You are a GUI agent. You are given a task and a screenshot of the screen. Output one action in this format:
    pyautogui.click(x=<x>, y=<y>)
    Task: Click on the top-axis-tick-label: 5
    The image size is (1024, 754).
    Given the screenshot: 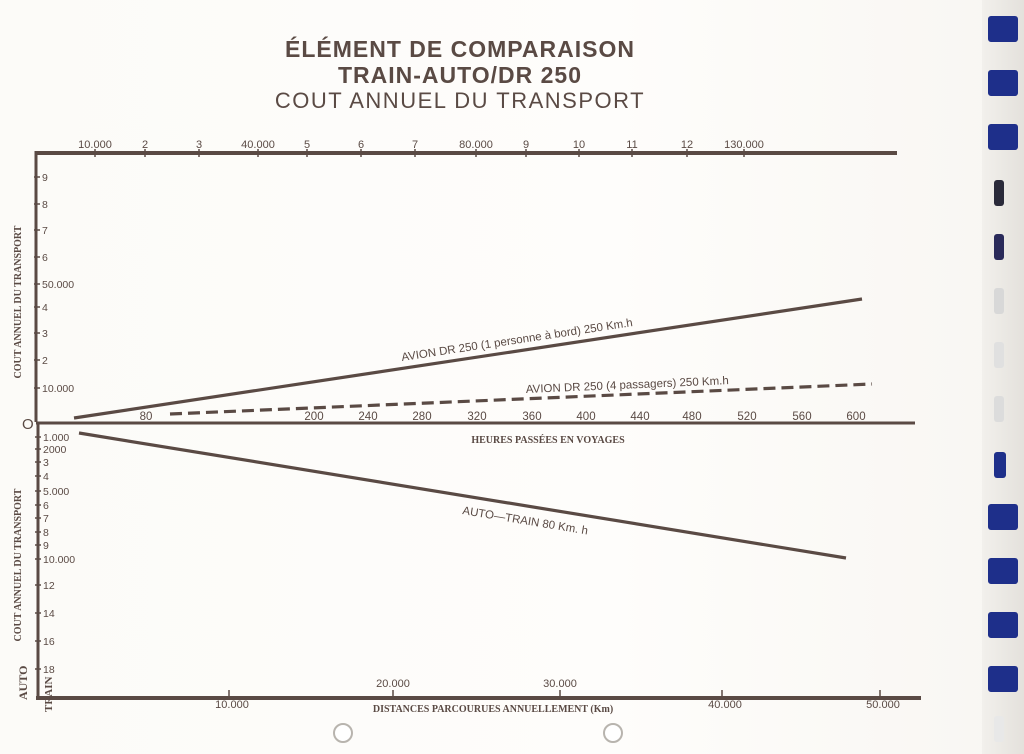 What is the action you would take?
    pyautogui.click(x=307, y=145)
    